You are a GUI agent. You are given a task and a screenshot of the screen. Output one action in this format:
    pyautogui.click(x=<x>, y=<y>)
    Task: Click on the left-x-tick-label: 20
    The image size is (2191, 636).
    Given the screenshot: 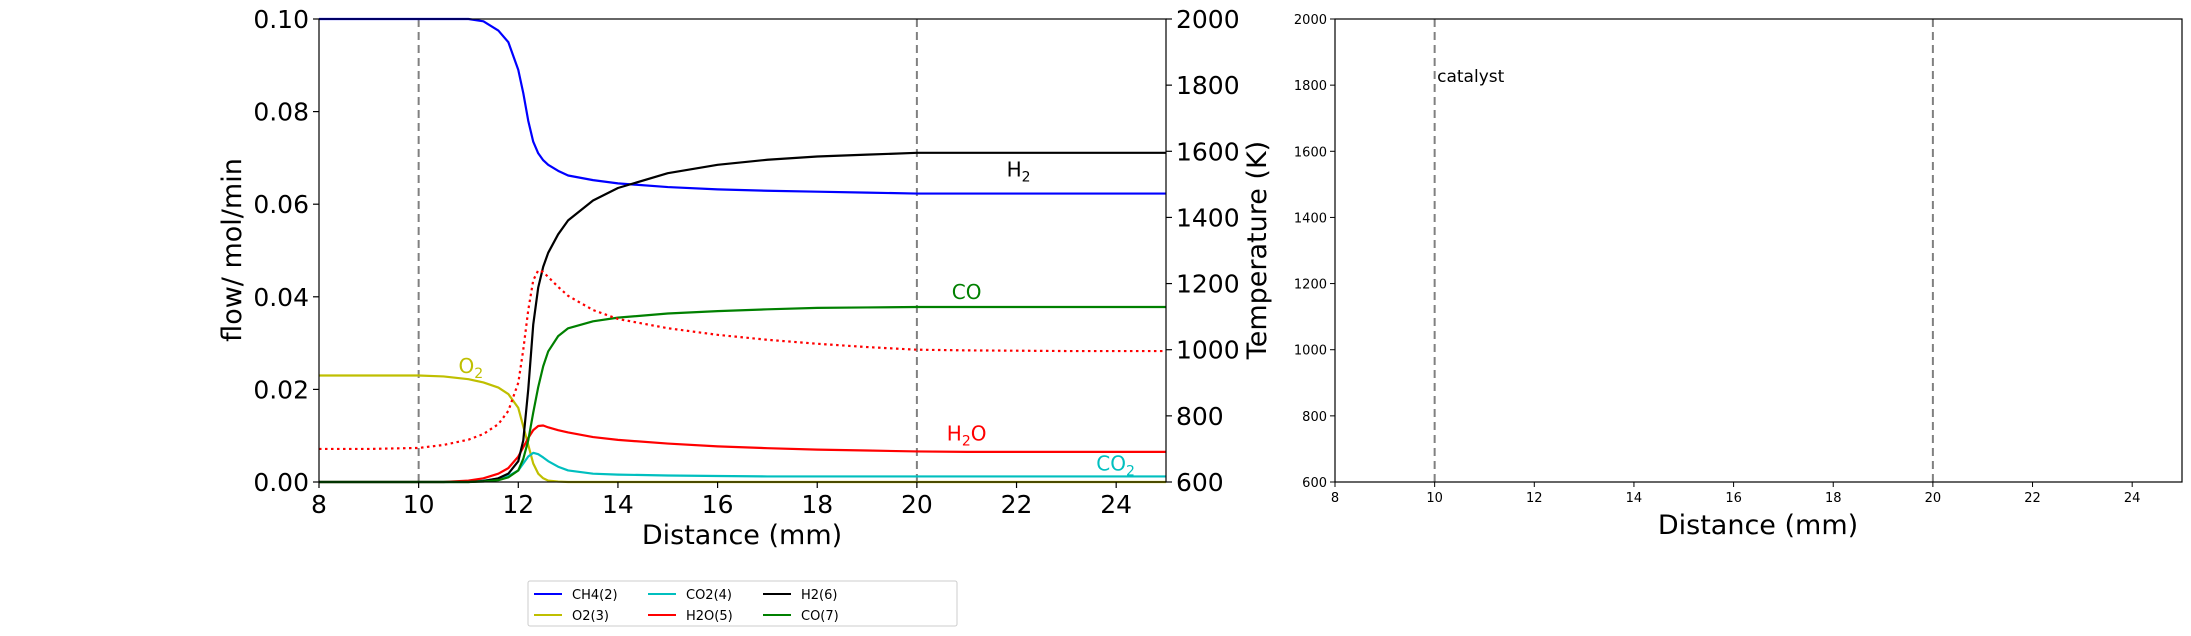 What is the action you would take?
    pyautogui.click(x=917, y=504)
    